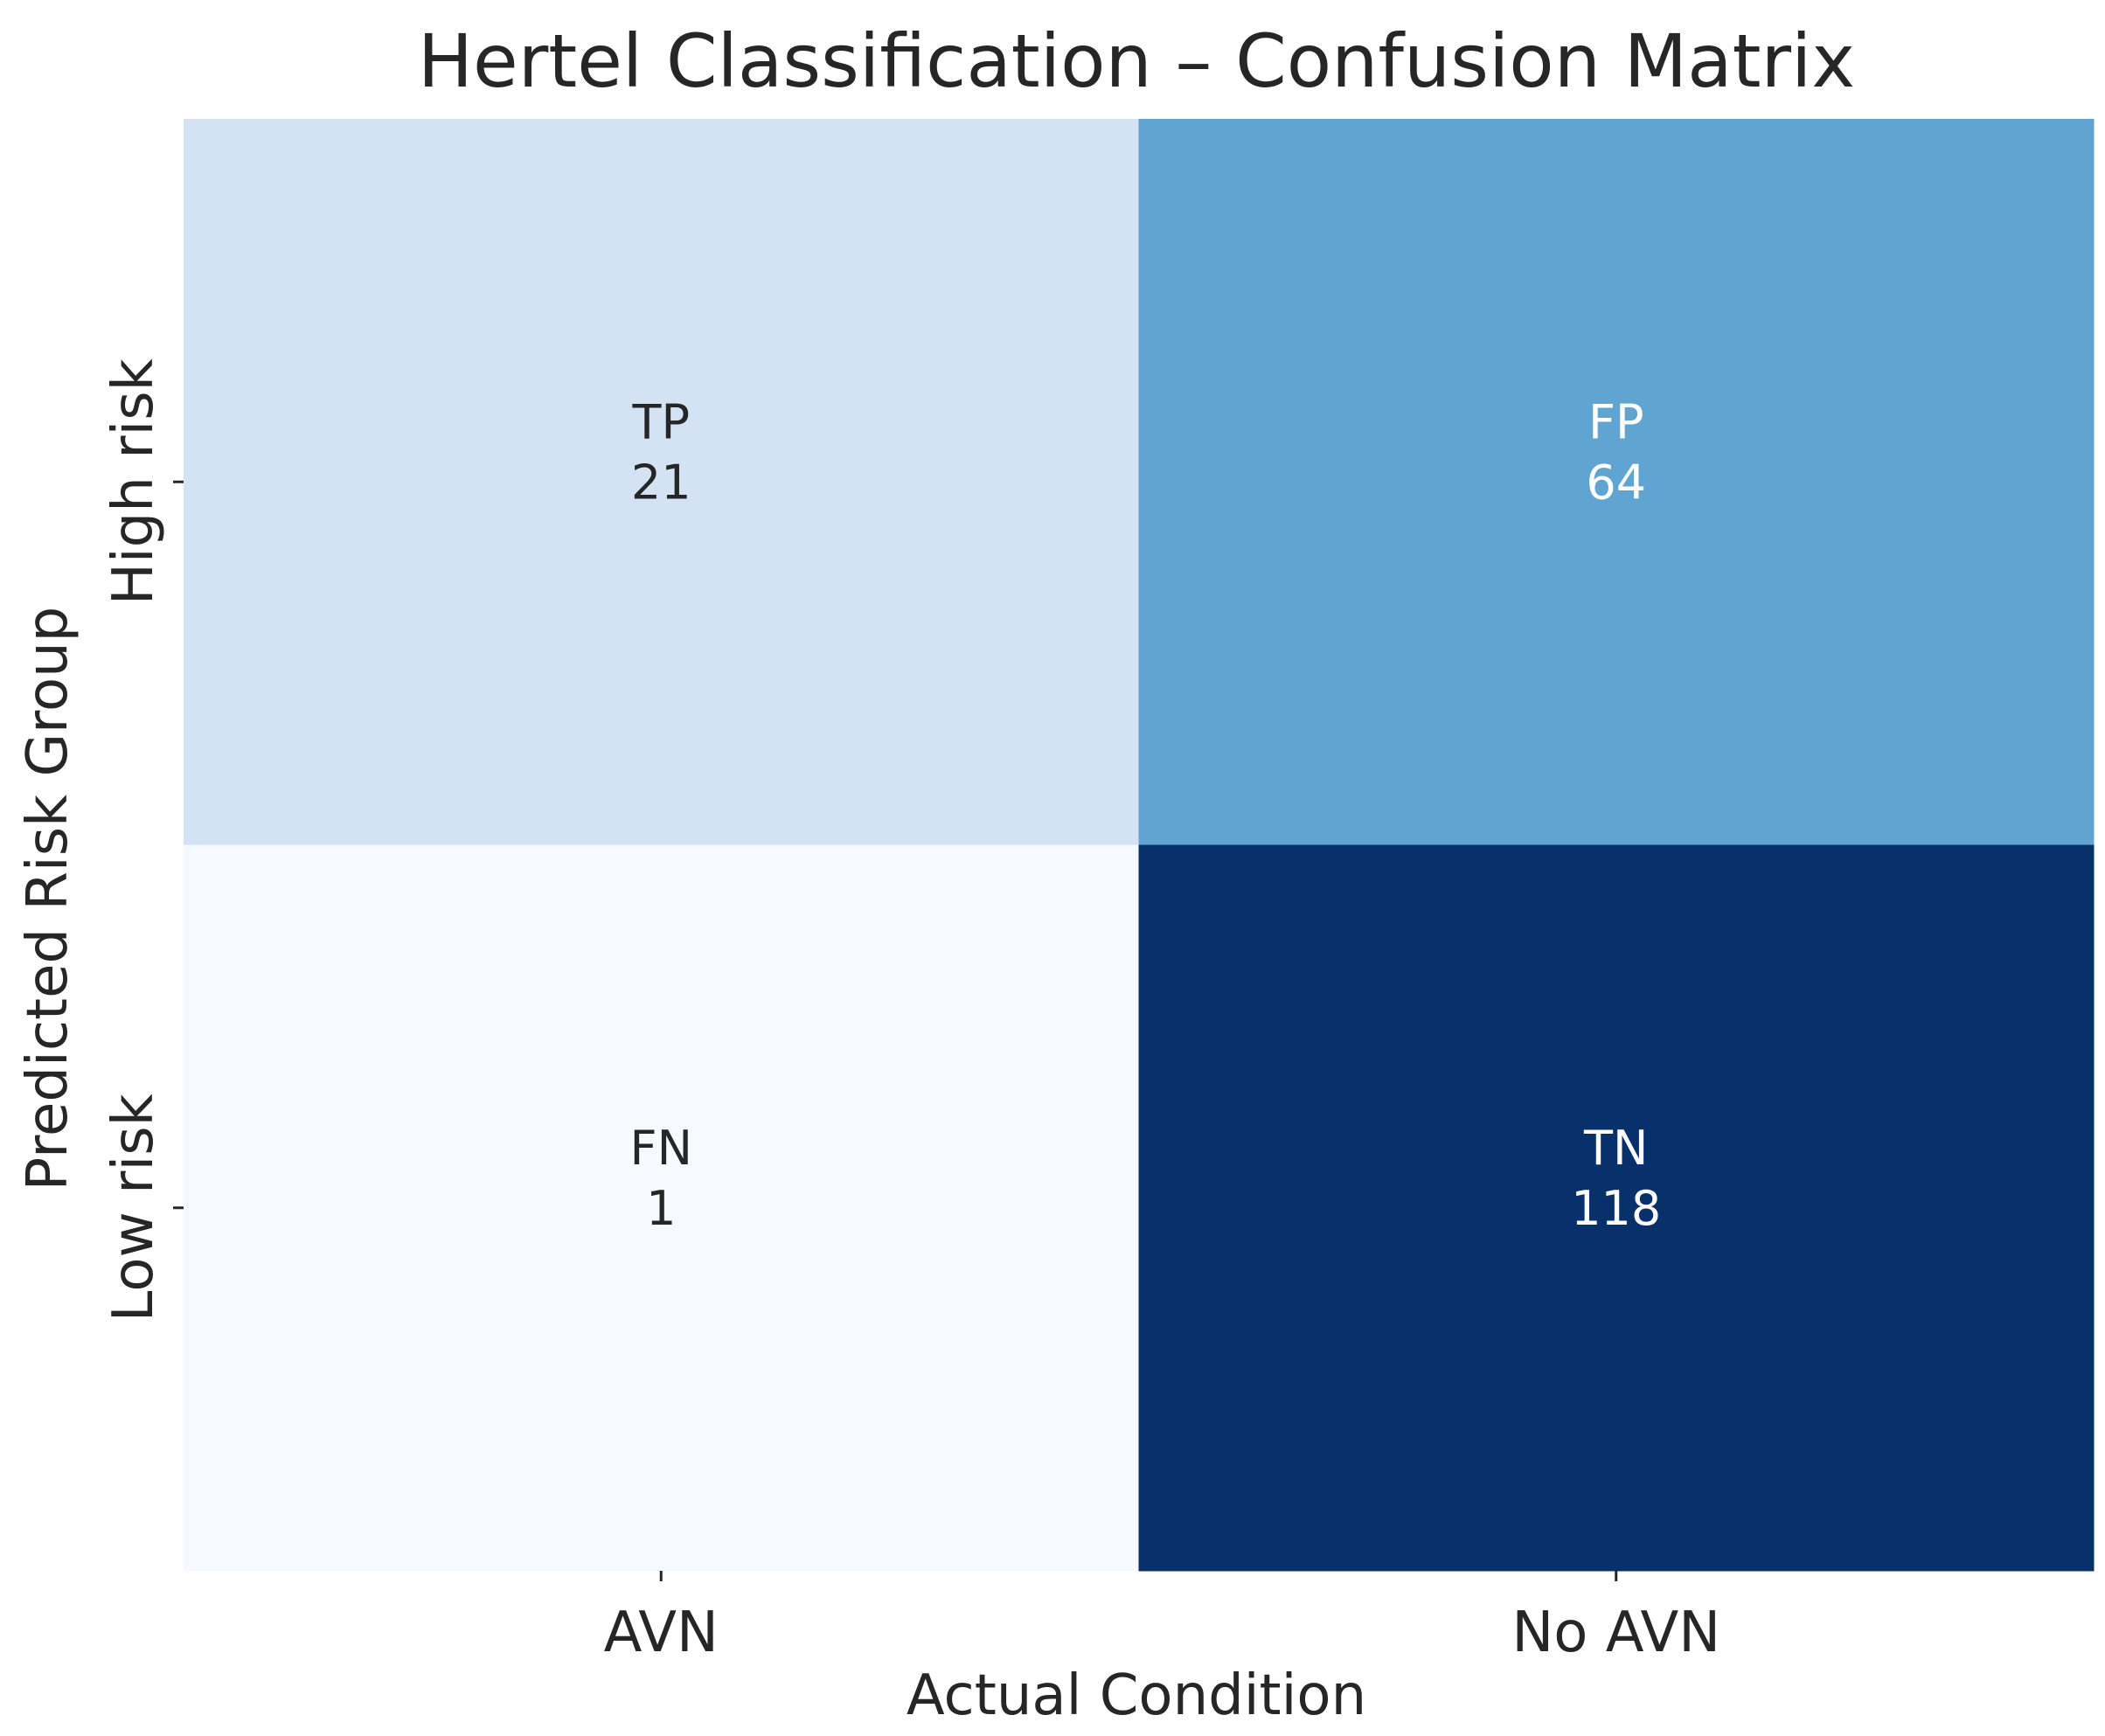 The height and width of the screenshot is (1736, 2105). I want to click on x-tick-label: AVN, so click(661, 1633).